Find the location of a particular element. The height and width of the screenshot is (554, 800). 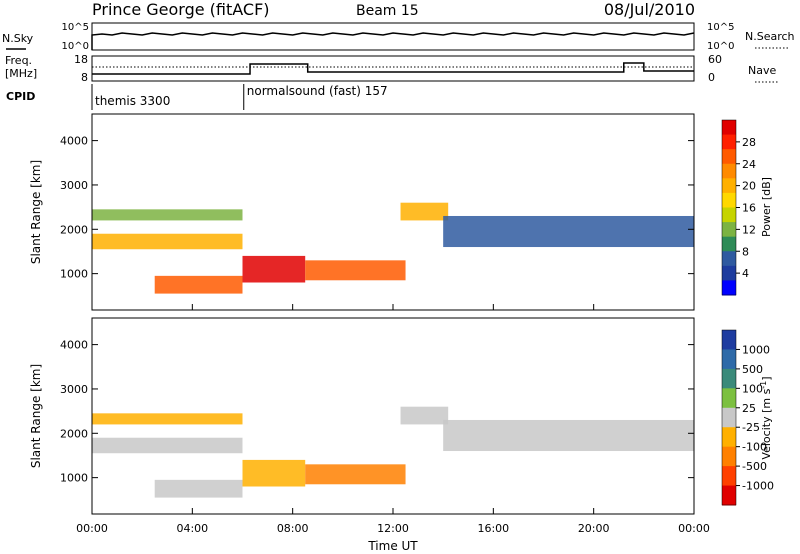

power-colorbar-tick-label: 20 is located at coordinates (749, 186).